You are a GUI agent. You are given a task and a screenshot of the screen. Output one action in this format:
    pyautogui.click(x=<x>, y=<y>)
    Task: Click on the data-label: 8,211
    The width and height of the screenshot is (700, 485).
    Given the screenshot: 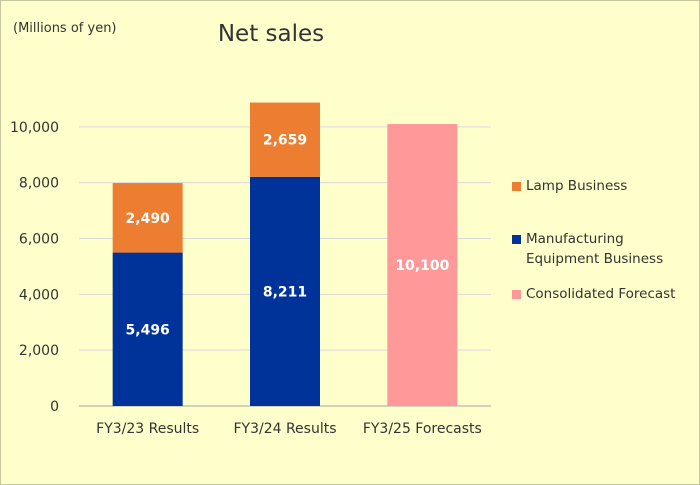 What is the action you would take?
    pyautogui.click(x=285, y=292)
    